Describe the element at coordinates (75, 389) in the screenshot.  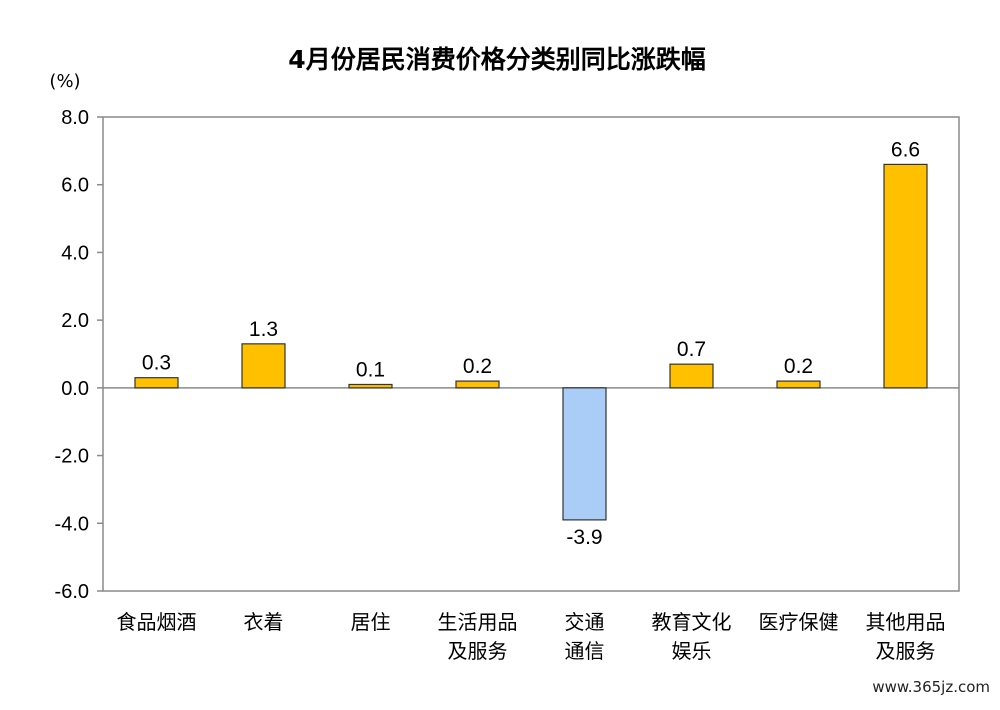
I see `y-tick-label: 0.0` at that location.